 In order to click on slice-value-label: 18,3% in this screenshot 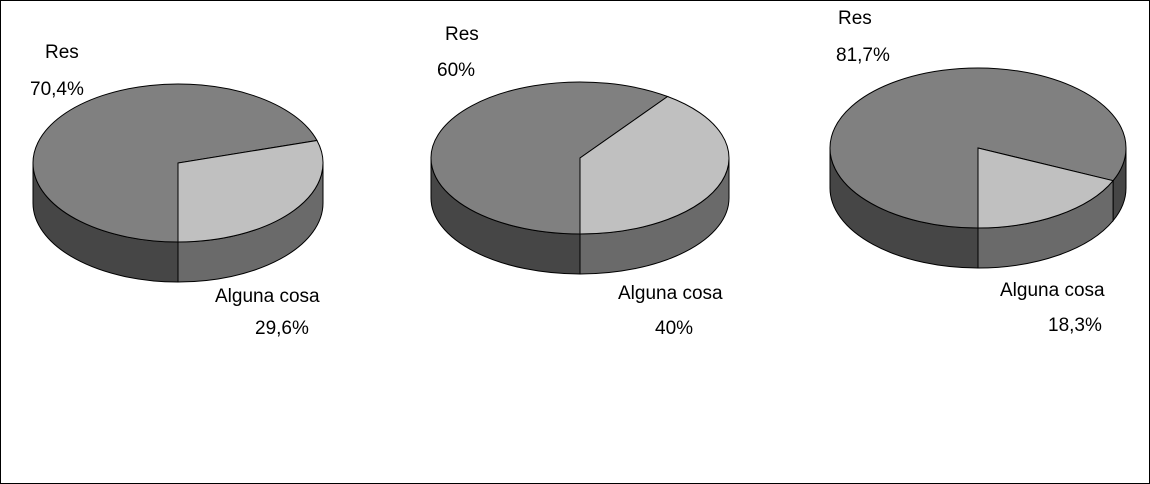, I will do `click(1075, 325)`.